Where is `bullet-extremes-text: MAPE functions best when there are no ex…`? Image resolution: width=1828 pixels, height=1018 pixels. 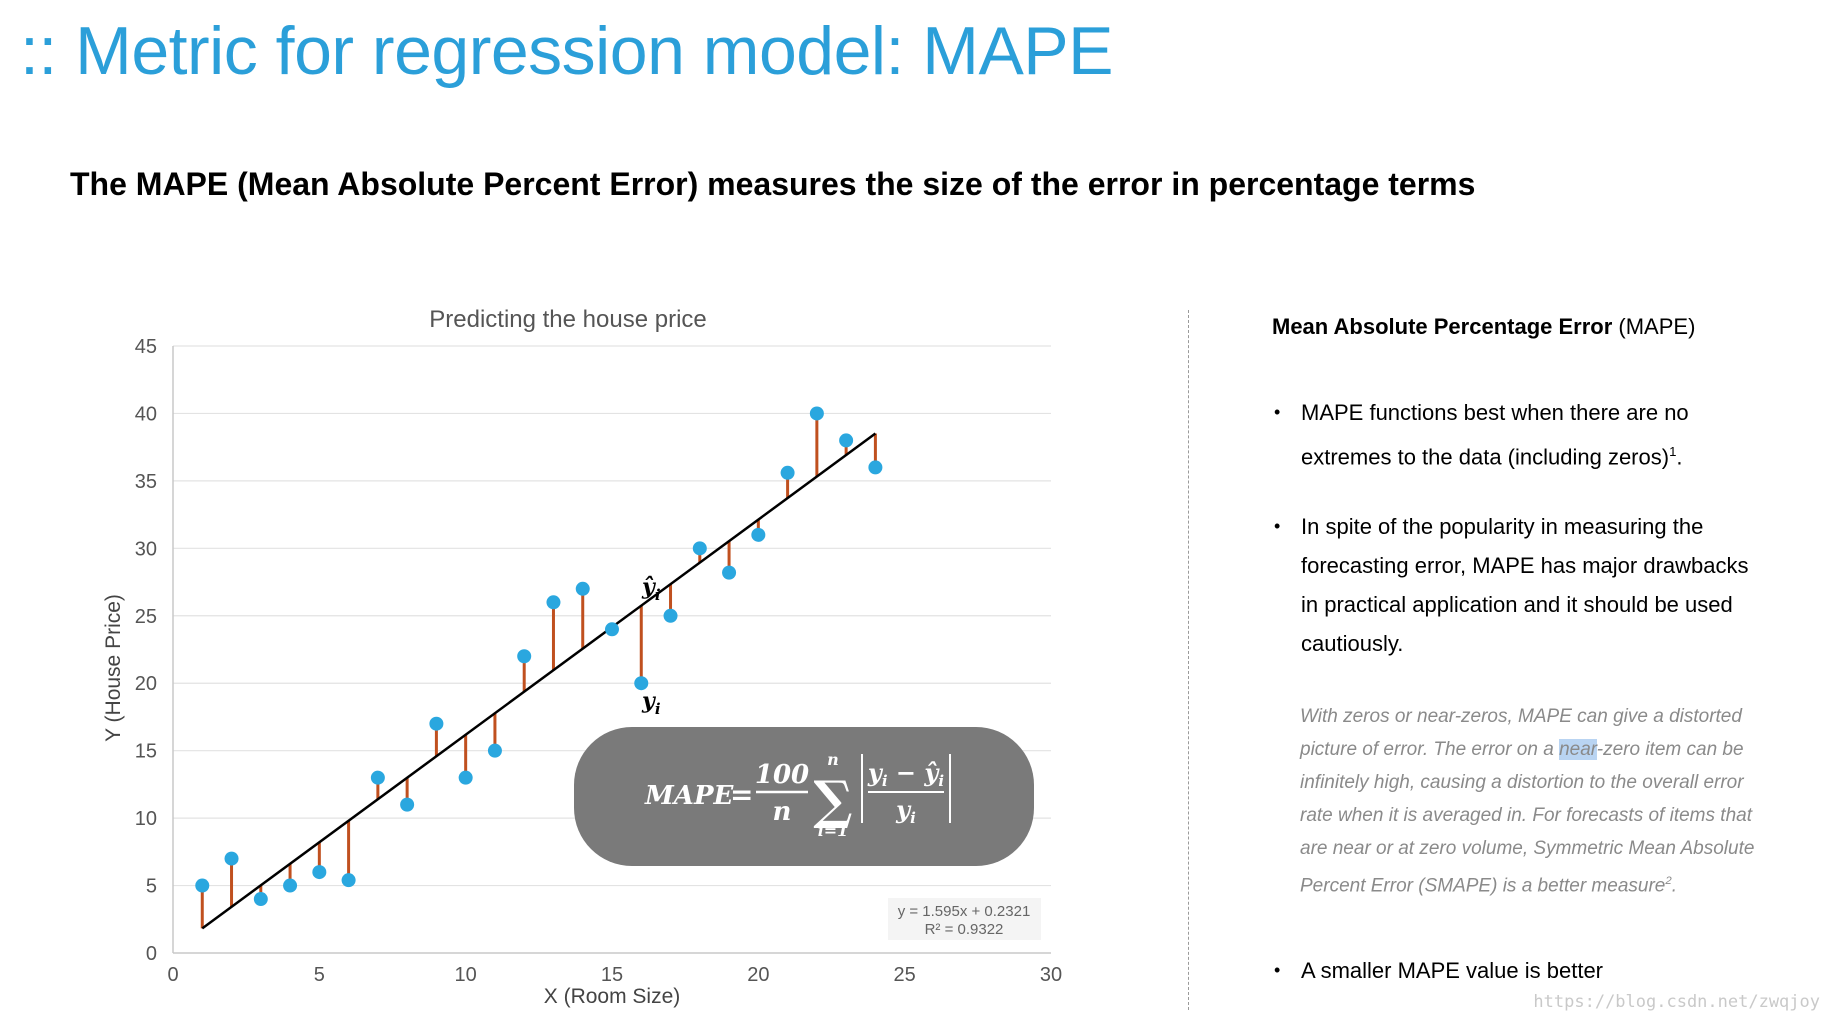
bullet-extremes-text: MAPE functions best when there are no ex… is located at coordinates (1495, 435).